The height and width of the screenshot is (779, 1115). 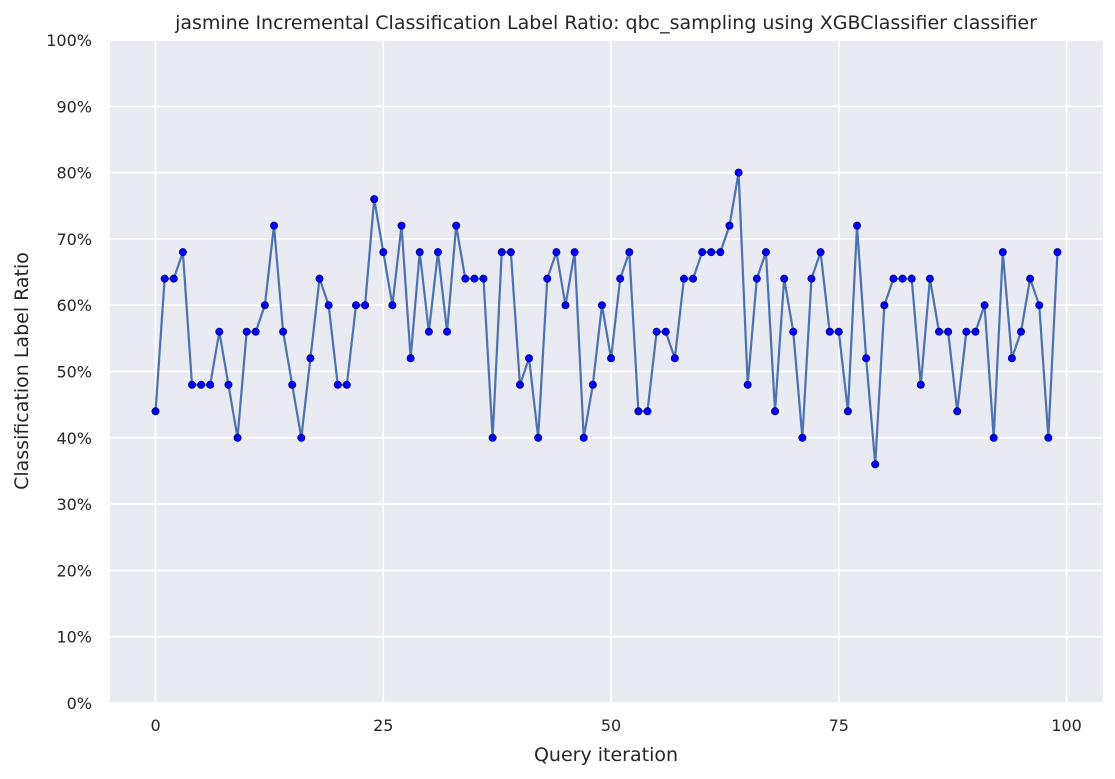 I want to click on y-tick-label: 80%, so click(x=74, y=173).